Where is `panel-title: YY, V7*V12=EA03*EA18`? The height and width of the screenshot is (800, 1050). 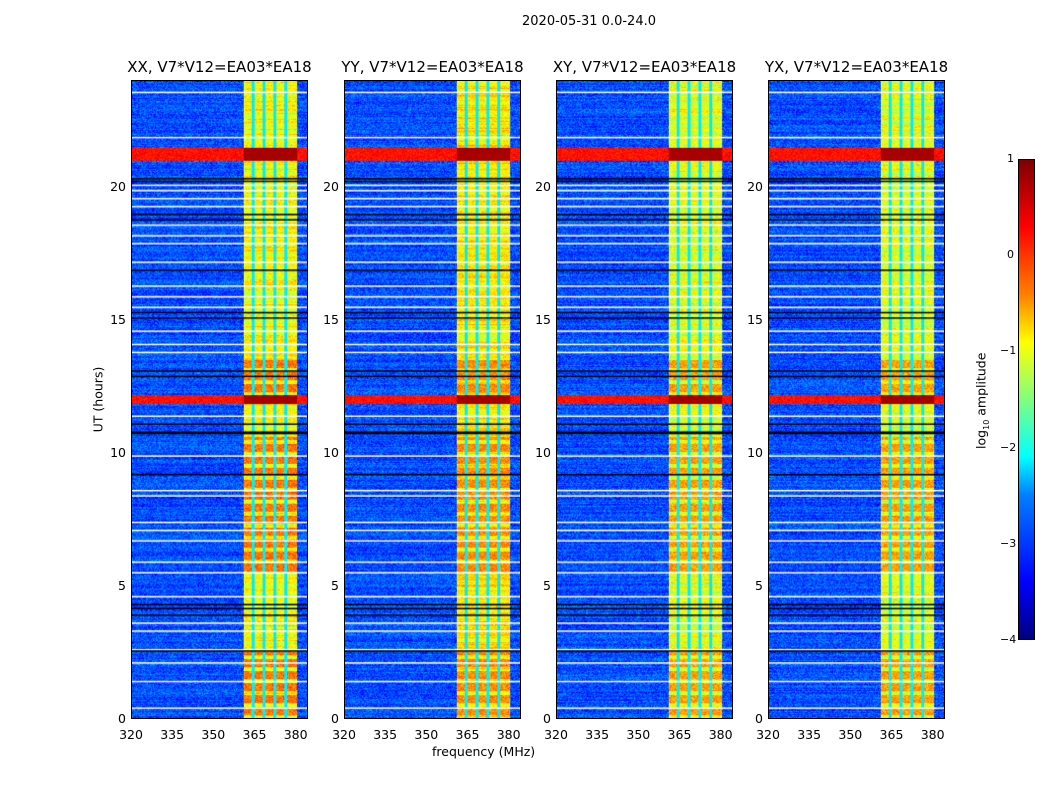 panel-title: YY, V7*V12=EA03*EA18 is located at coordinates (432, 67).